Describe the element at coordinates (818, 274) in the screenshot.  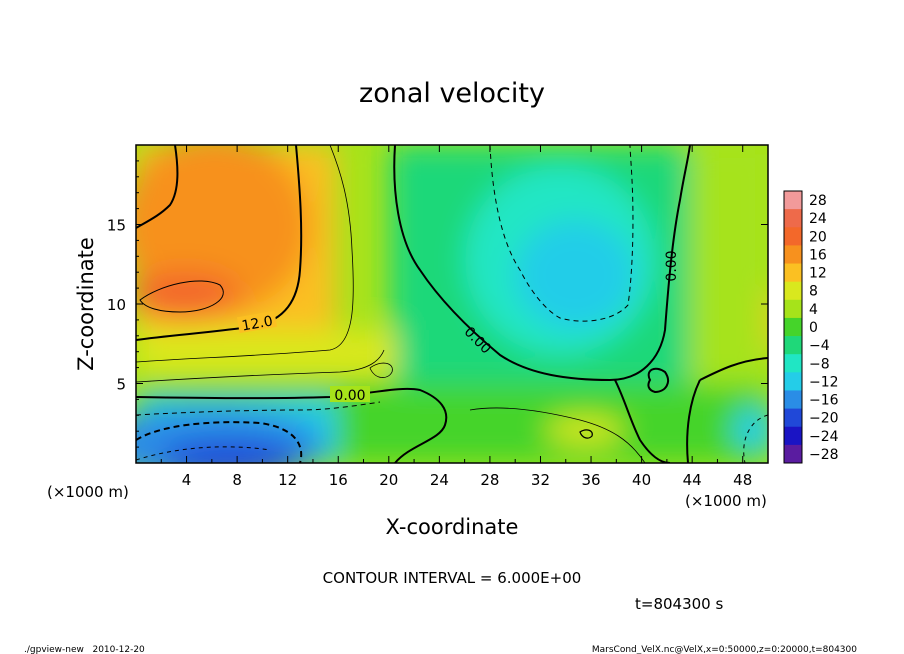
I see `colorbar-label: 12` at that location.